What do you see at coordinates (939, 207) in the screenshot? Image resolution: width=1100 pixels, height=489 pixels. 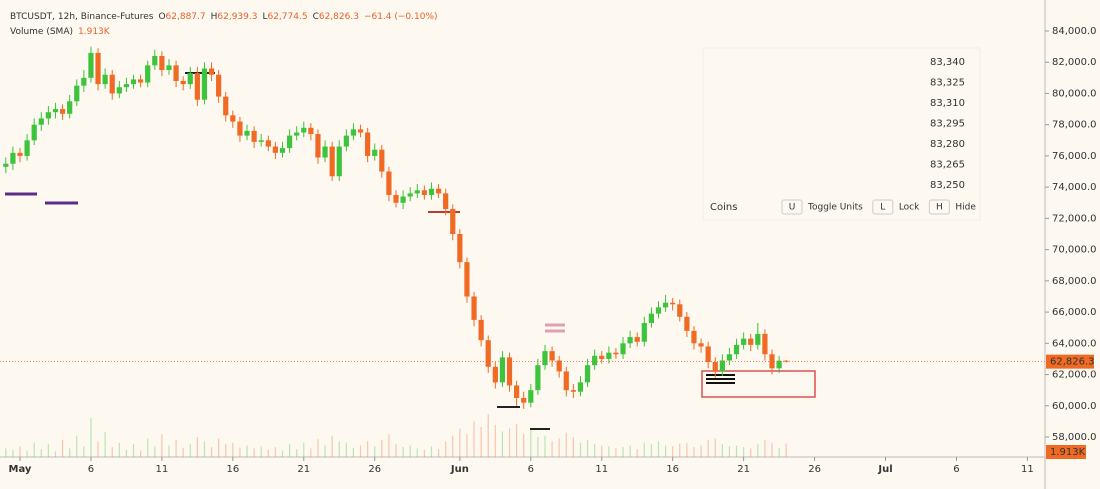 I see `button-key-box` at bounding box center [939, 207].